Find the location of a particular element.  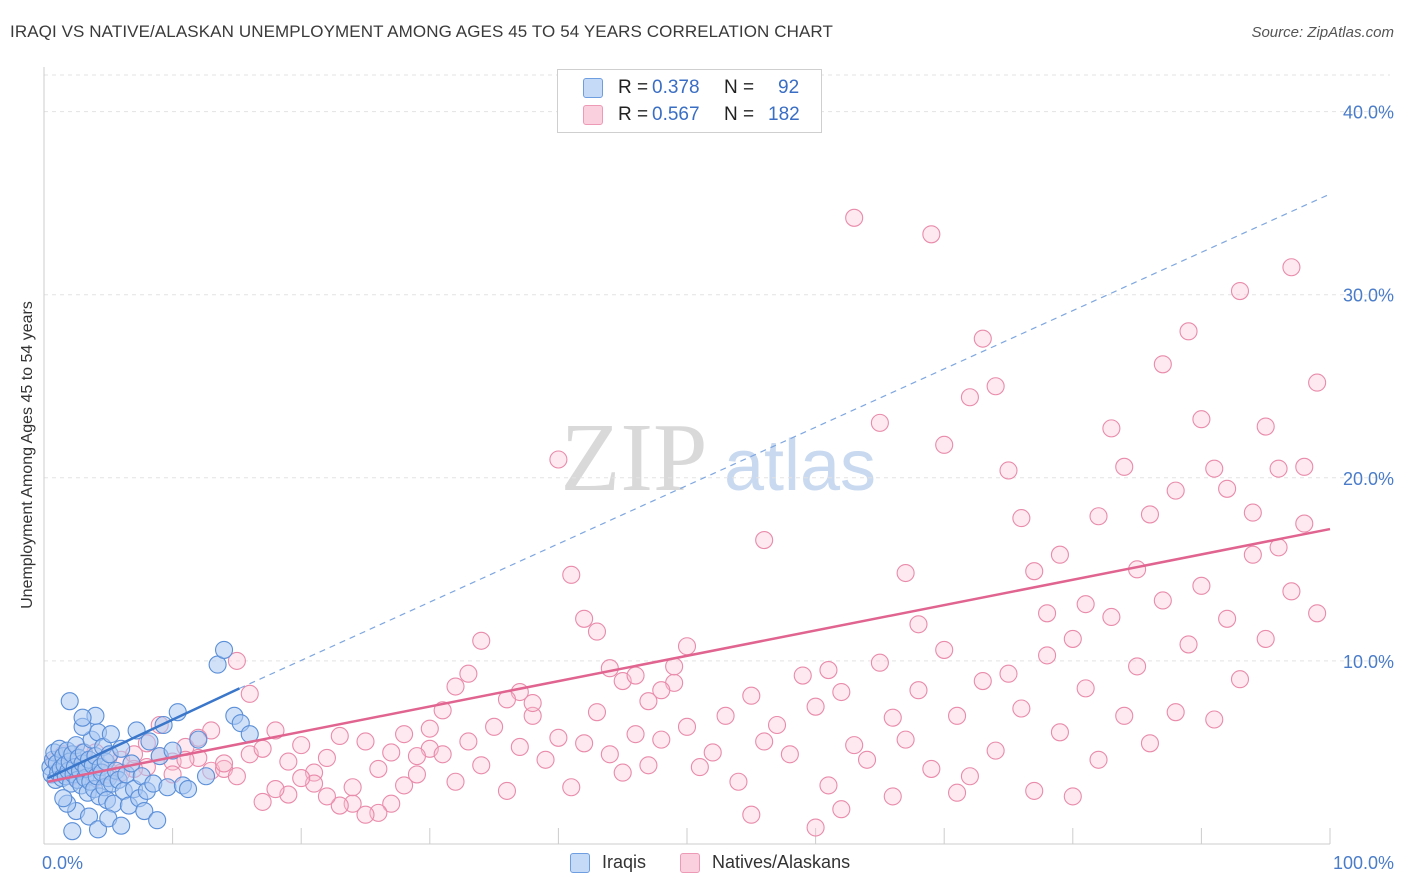

stats-legend: R = 0.378 N = 92 R = 0.567 N = 182 is located at coordinates (689, 101).